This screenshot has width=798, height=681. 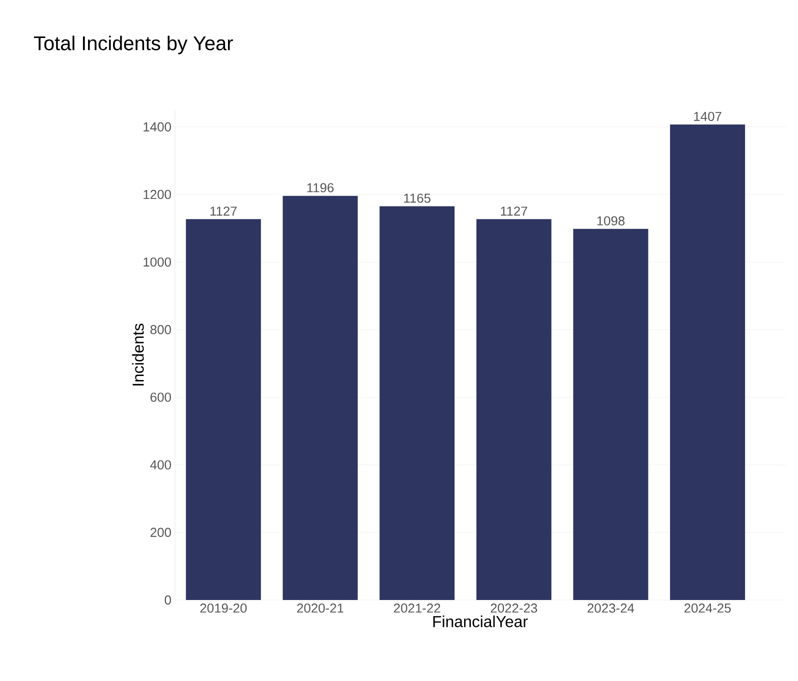 I want to click on x-tick-label: 2022-23, so click(x=514, y=608).